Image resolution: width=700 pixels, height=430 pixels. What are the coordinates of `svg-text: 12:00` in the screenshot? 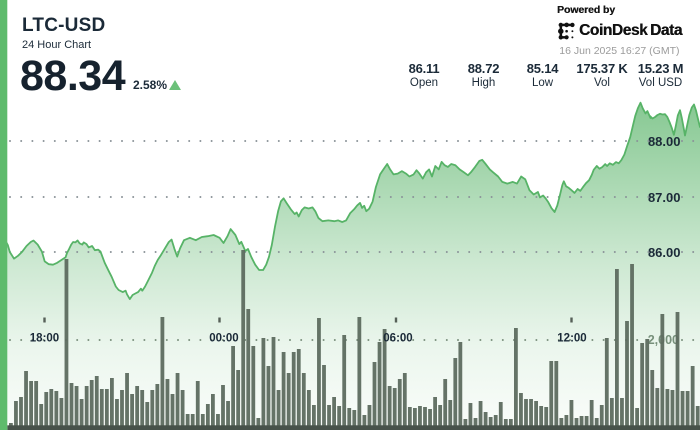 It's located at (571, 339).